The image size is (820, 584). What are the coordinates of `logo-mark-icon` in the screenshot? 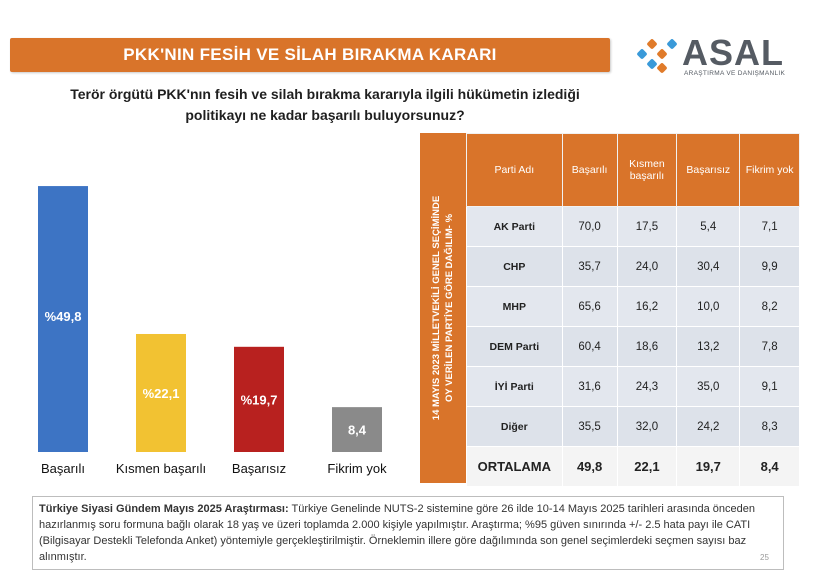 It's located at (657, 56).